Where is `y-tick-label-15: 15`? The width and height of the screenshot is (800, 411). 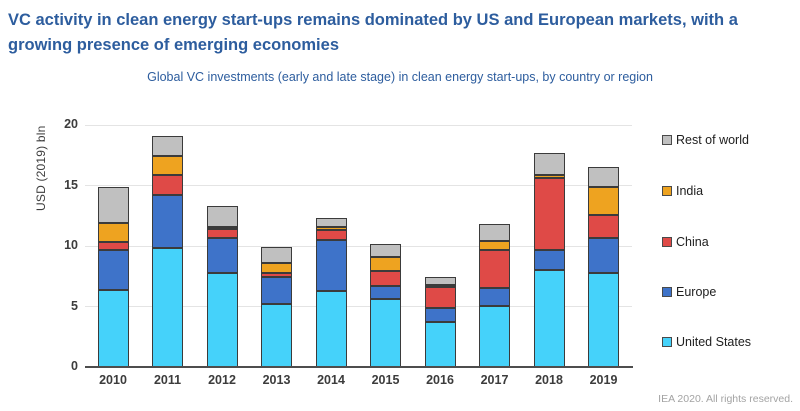
y-tick-label-15: 15 is located at coordinates (71, 184).